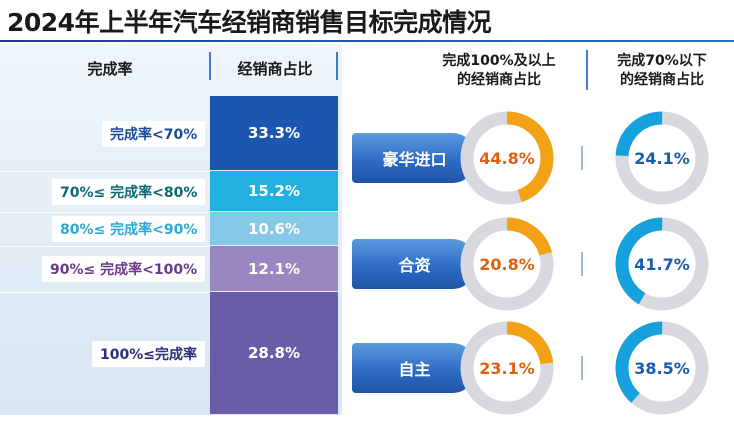 The width and height of the screenshot is (734, 421). I want to click on header-lt70-line1: 完成70%以下, so click(662, 61).